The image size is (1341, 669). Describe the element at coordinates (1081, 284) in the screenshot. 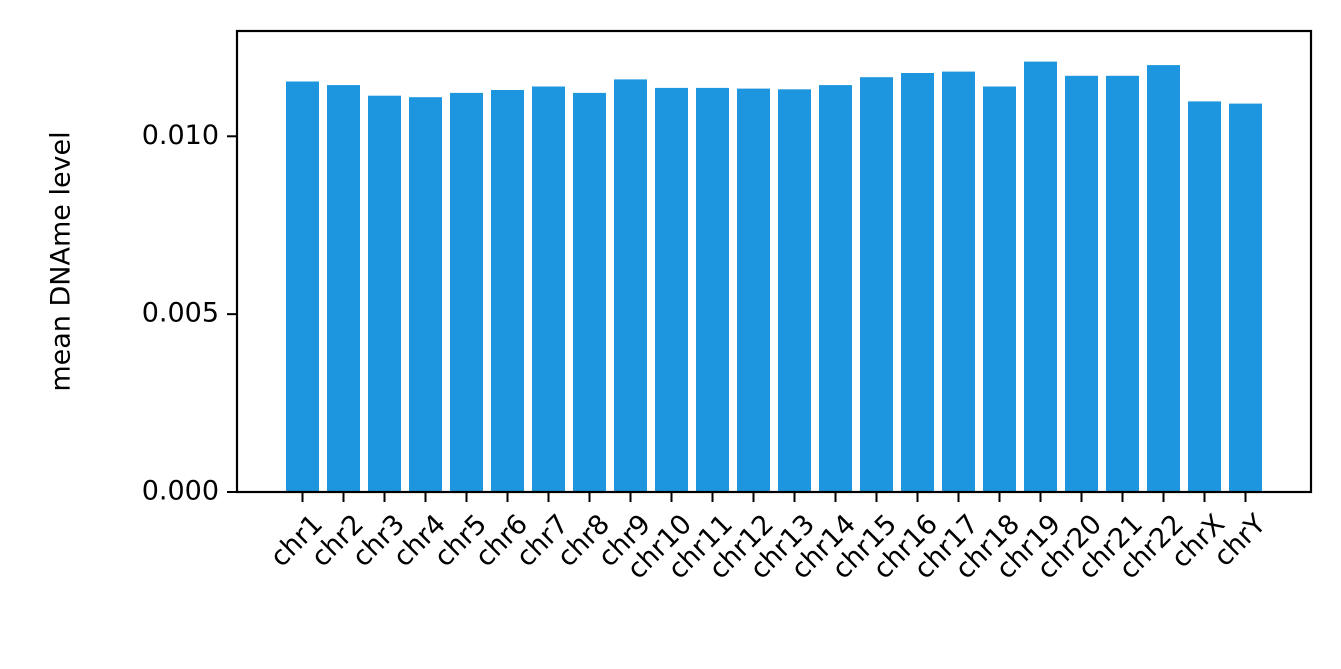

I see `bar-chr20` at that location.